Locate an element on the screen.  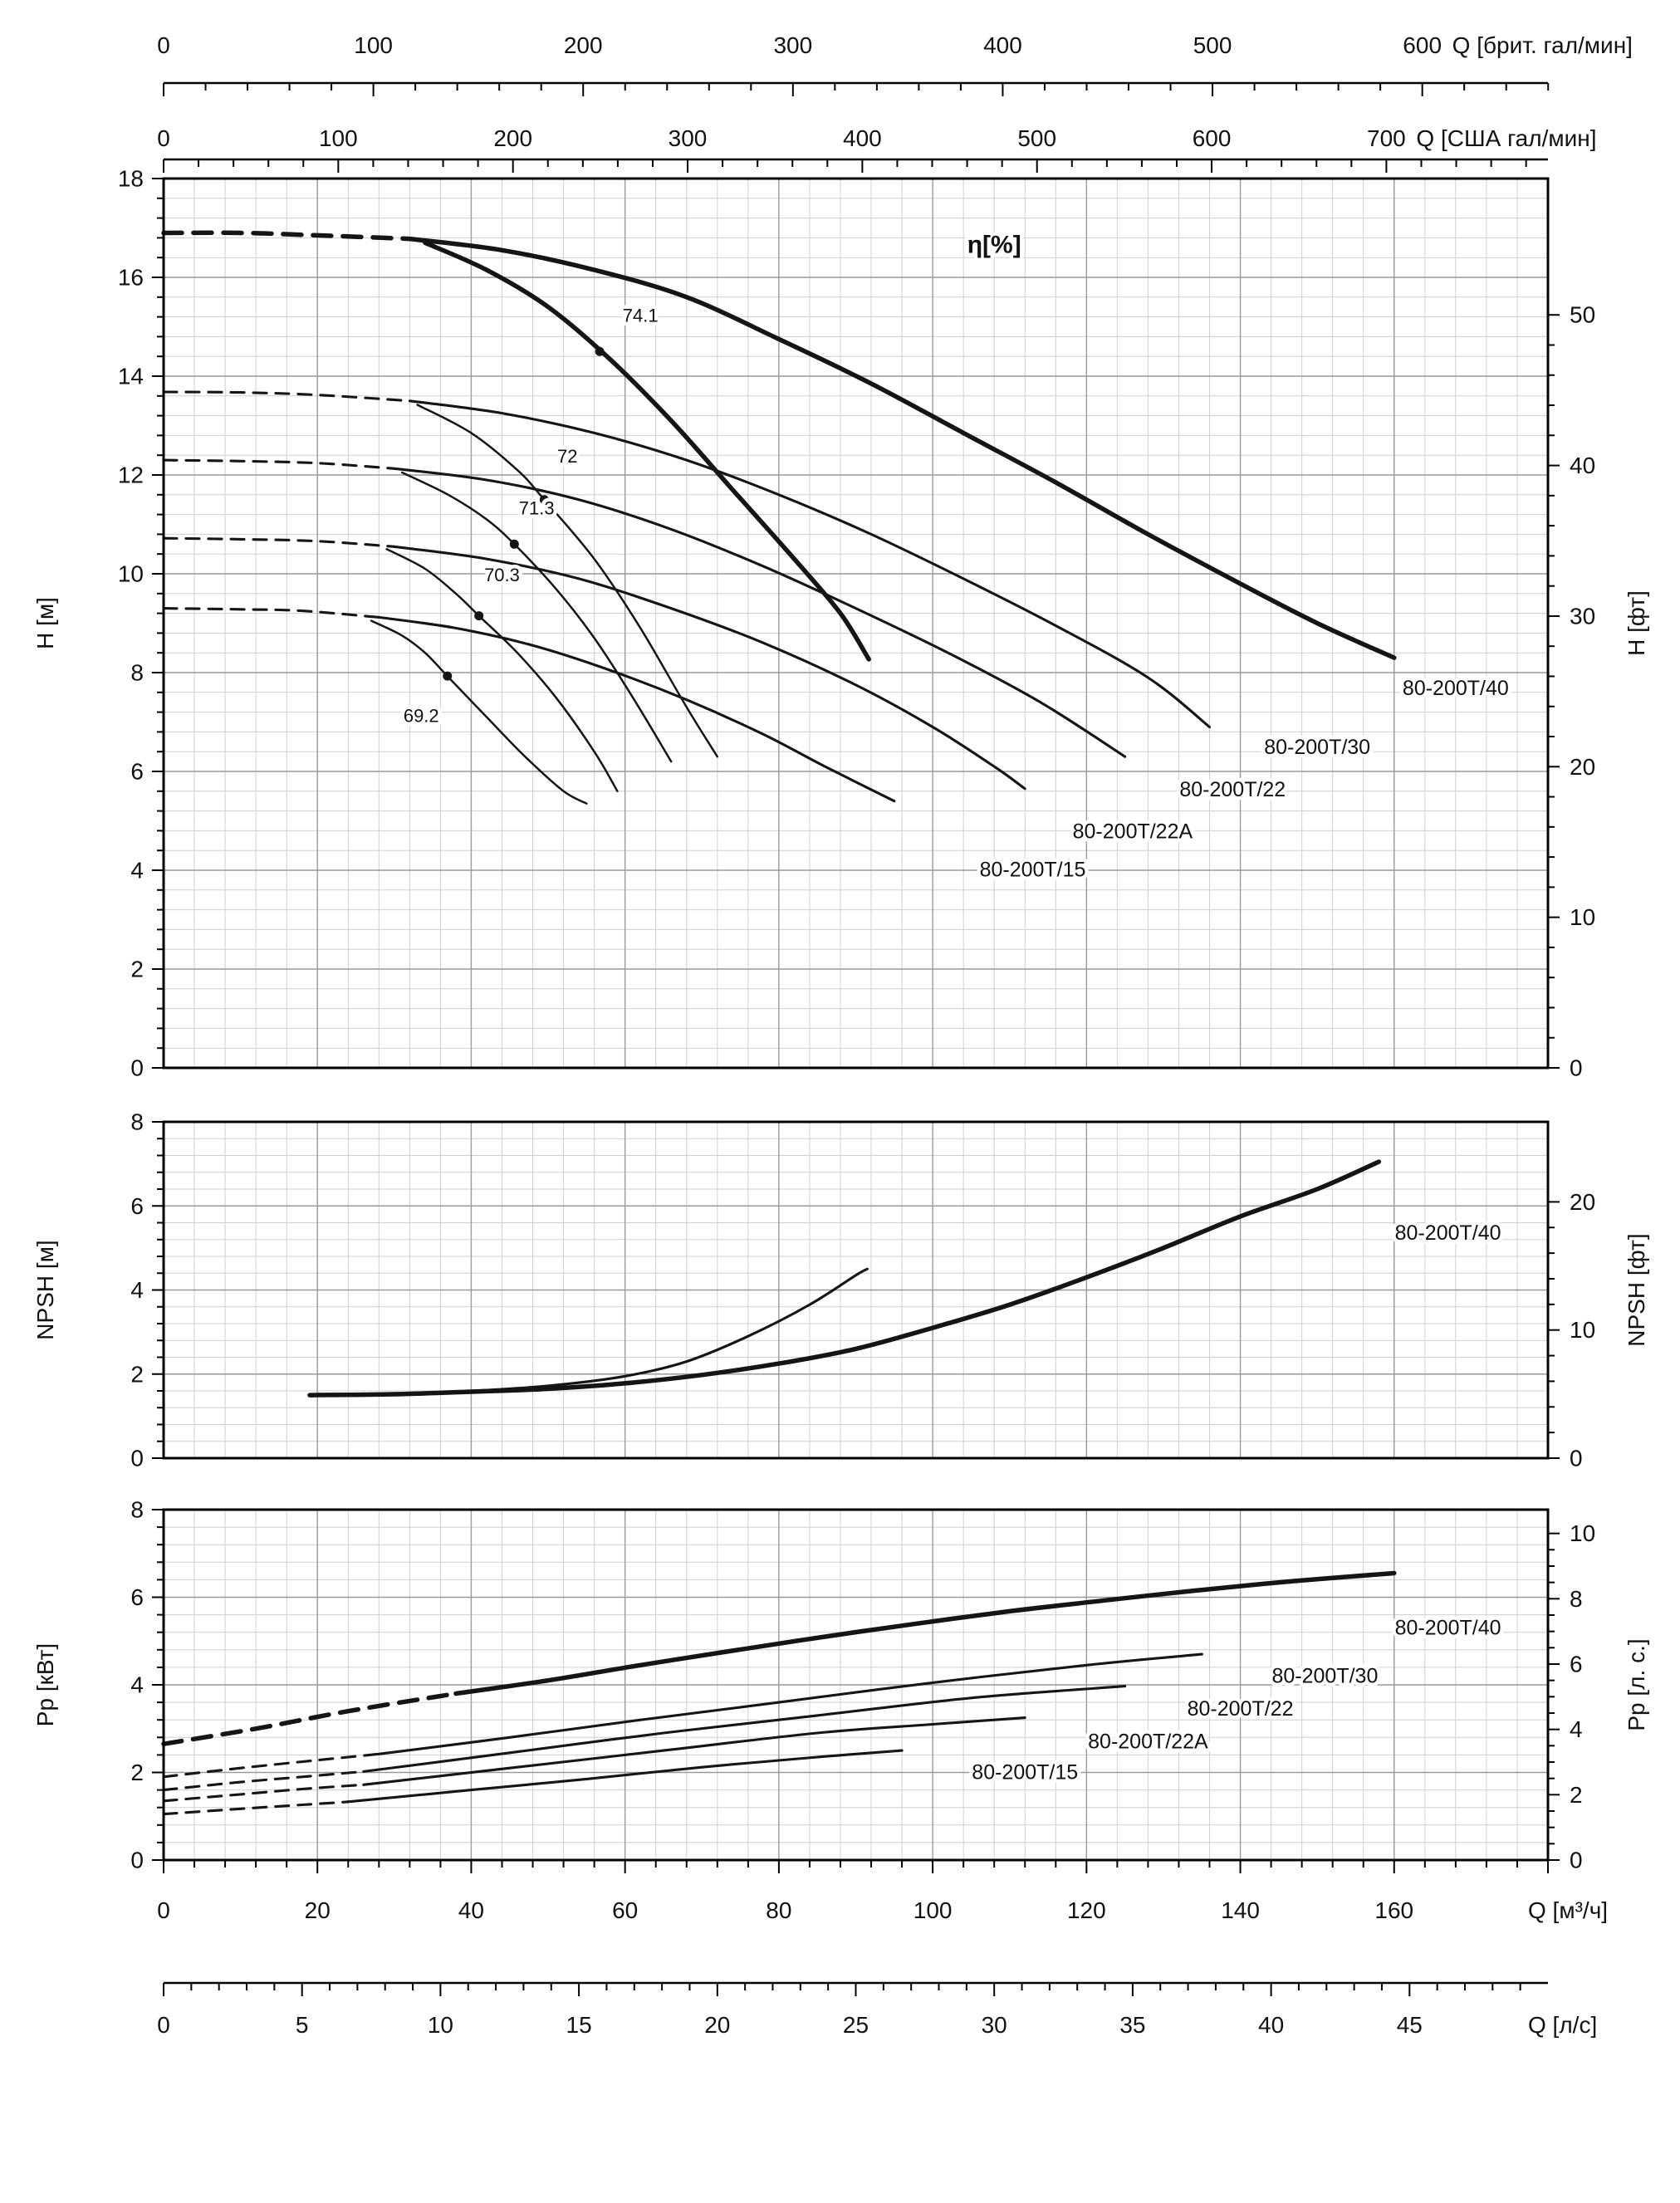
x-top-axis-label: Q [брит. гал/мин] is located at coordinates (1542, 45).